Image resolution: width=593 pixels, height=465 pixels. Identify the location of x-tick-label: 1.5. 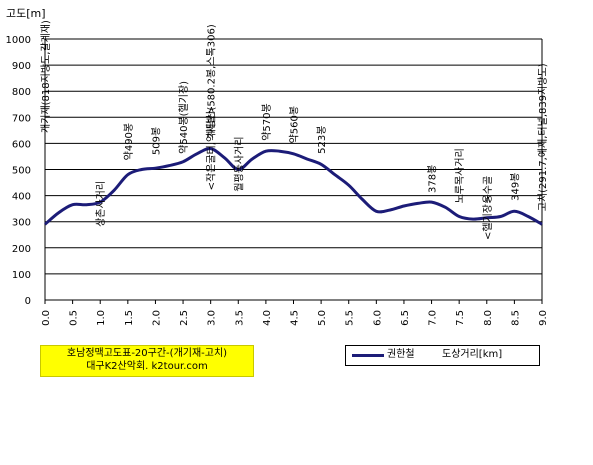
(129, 318).